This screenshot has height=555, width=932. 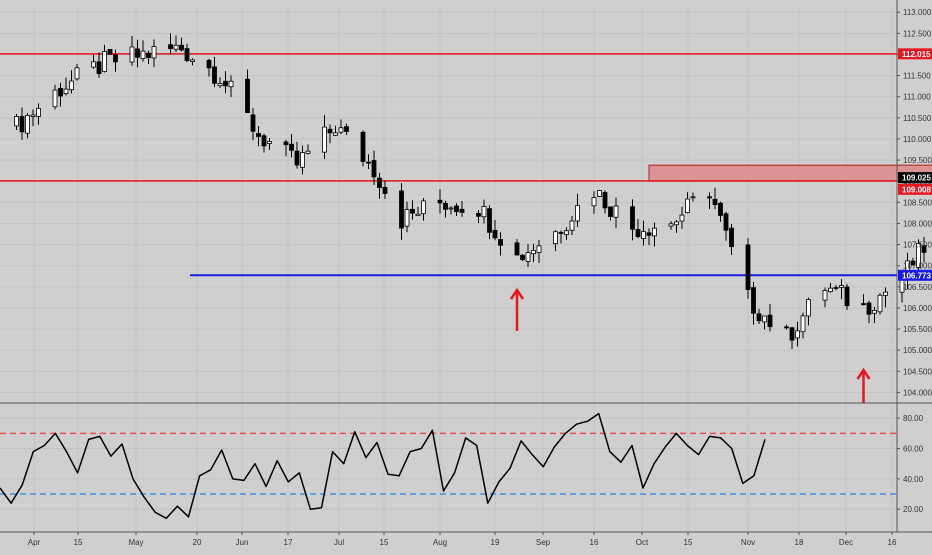 What do you see at coordinates (917, 329) in the screenshot?
I see `price-tick-label: 105.500` at bounding box center [917, 329].